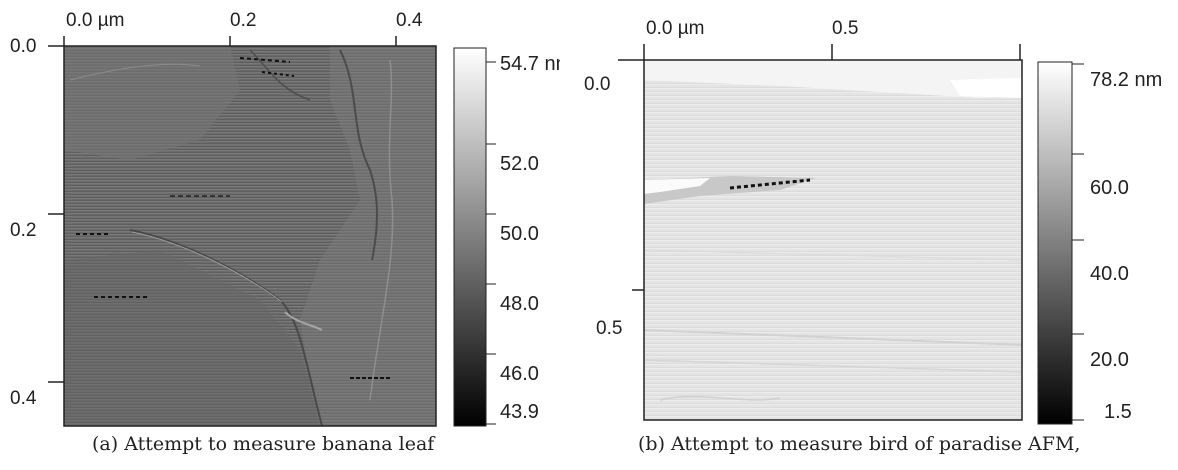 The image size is (1178, 470). What do you see at coordinates (1126, 80) in the screenshot?
I see `colorbar-label: 78.2 nm` at bounding box center [1126, 80].